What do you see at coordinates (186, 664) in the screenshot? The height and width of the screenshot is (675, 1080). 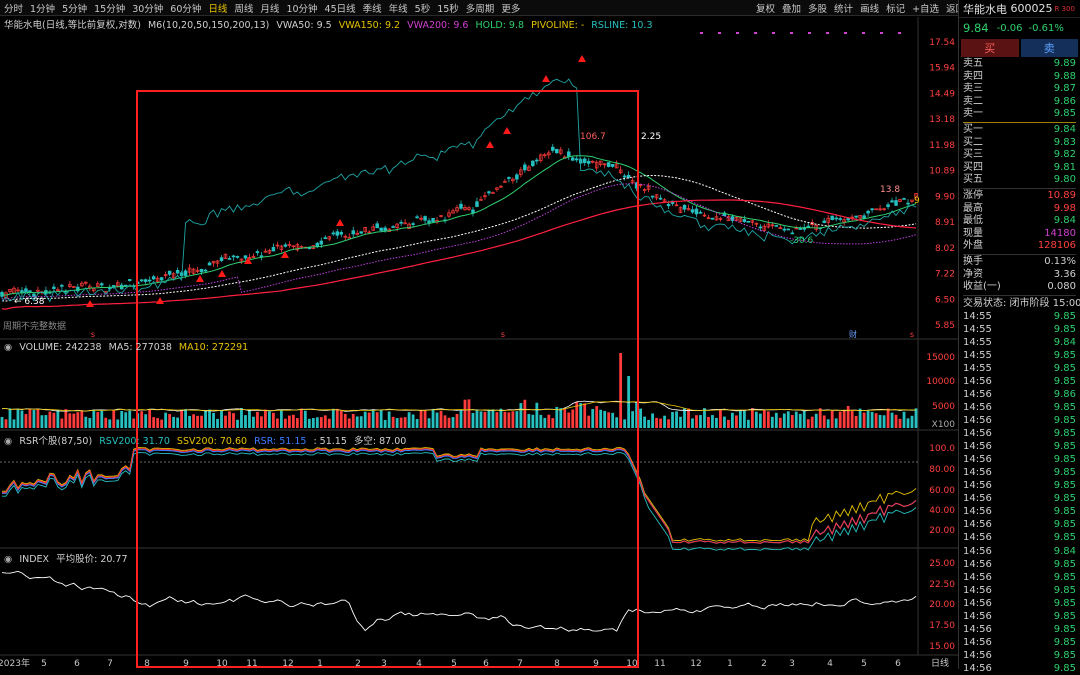 I see `x-tick-label: 9` at bounding box center [186, 664].